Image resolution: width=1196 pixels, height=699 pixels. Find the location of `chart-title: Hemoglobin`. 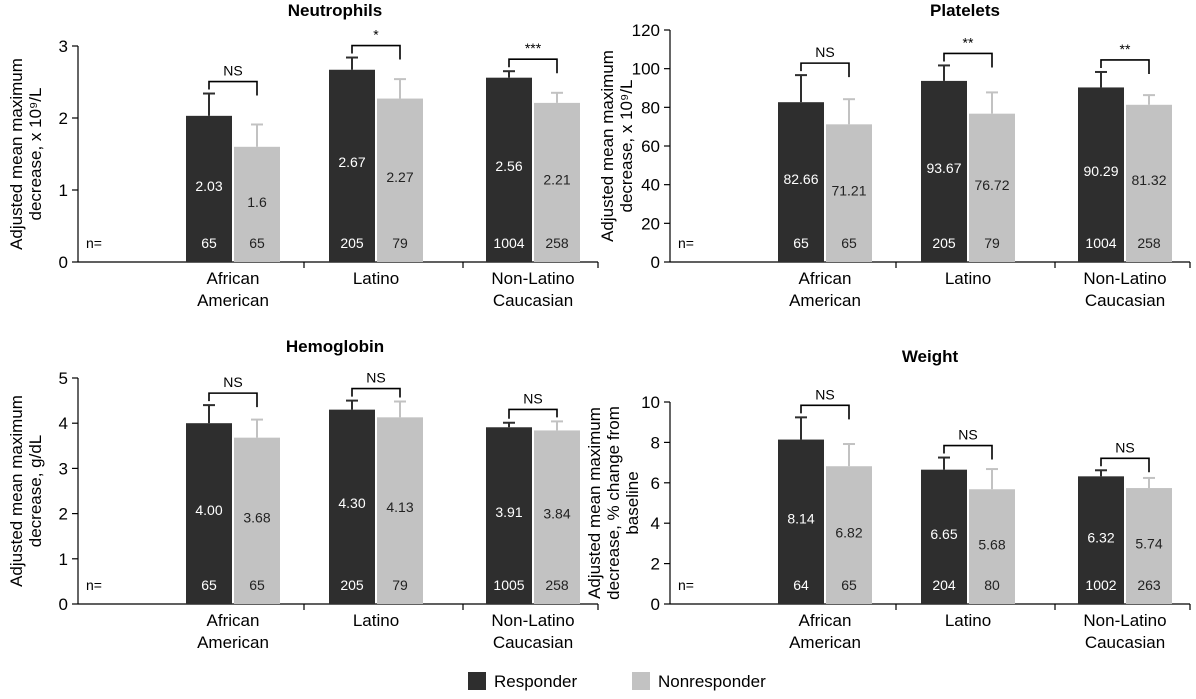

chart-title: Hemoglobin is located at coordinates (335, 346).